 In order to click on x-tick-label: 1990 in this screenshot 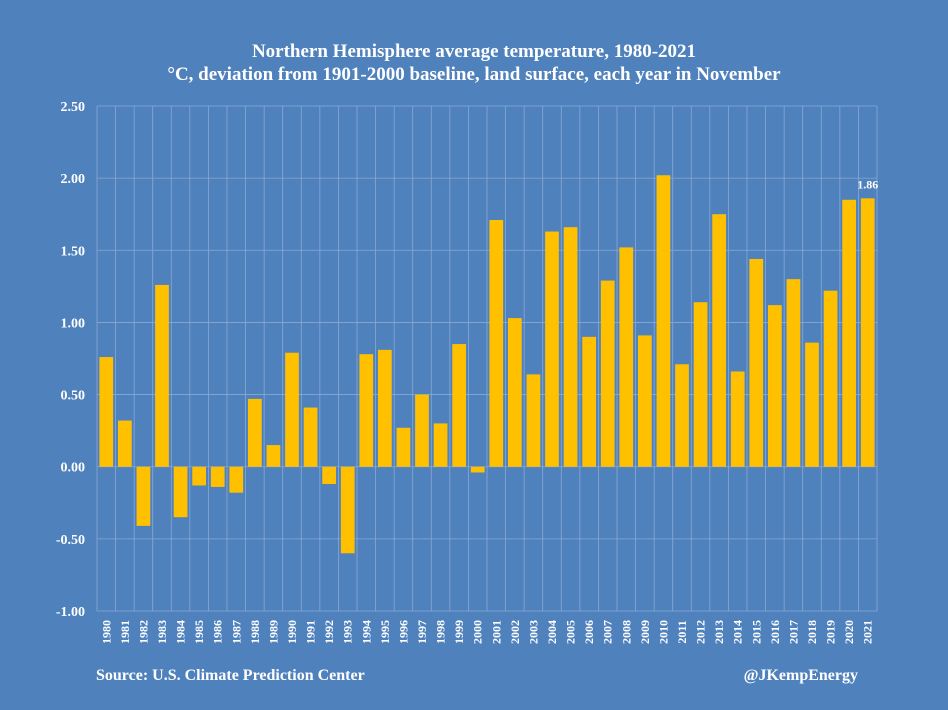, I will do `click(292, 632)`.